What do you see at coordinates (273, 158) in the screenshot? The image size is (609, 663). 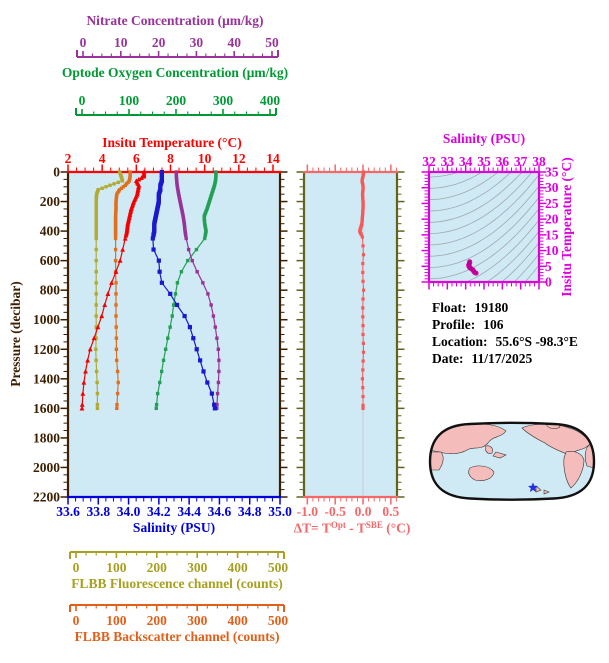 I see `svg-text: 14` at bounding box center [273, 158].